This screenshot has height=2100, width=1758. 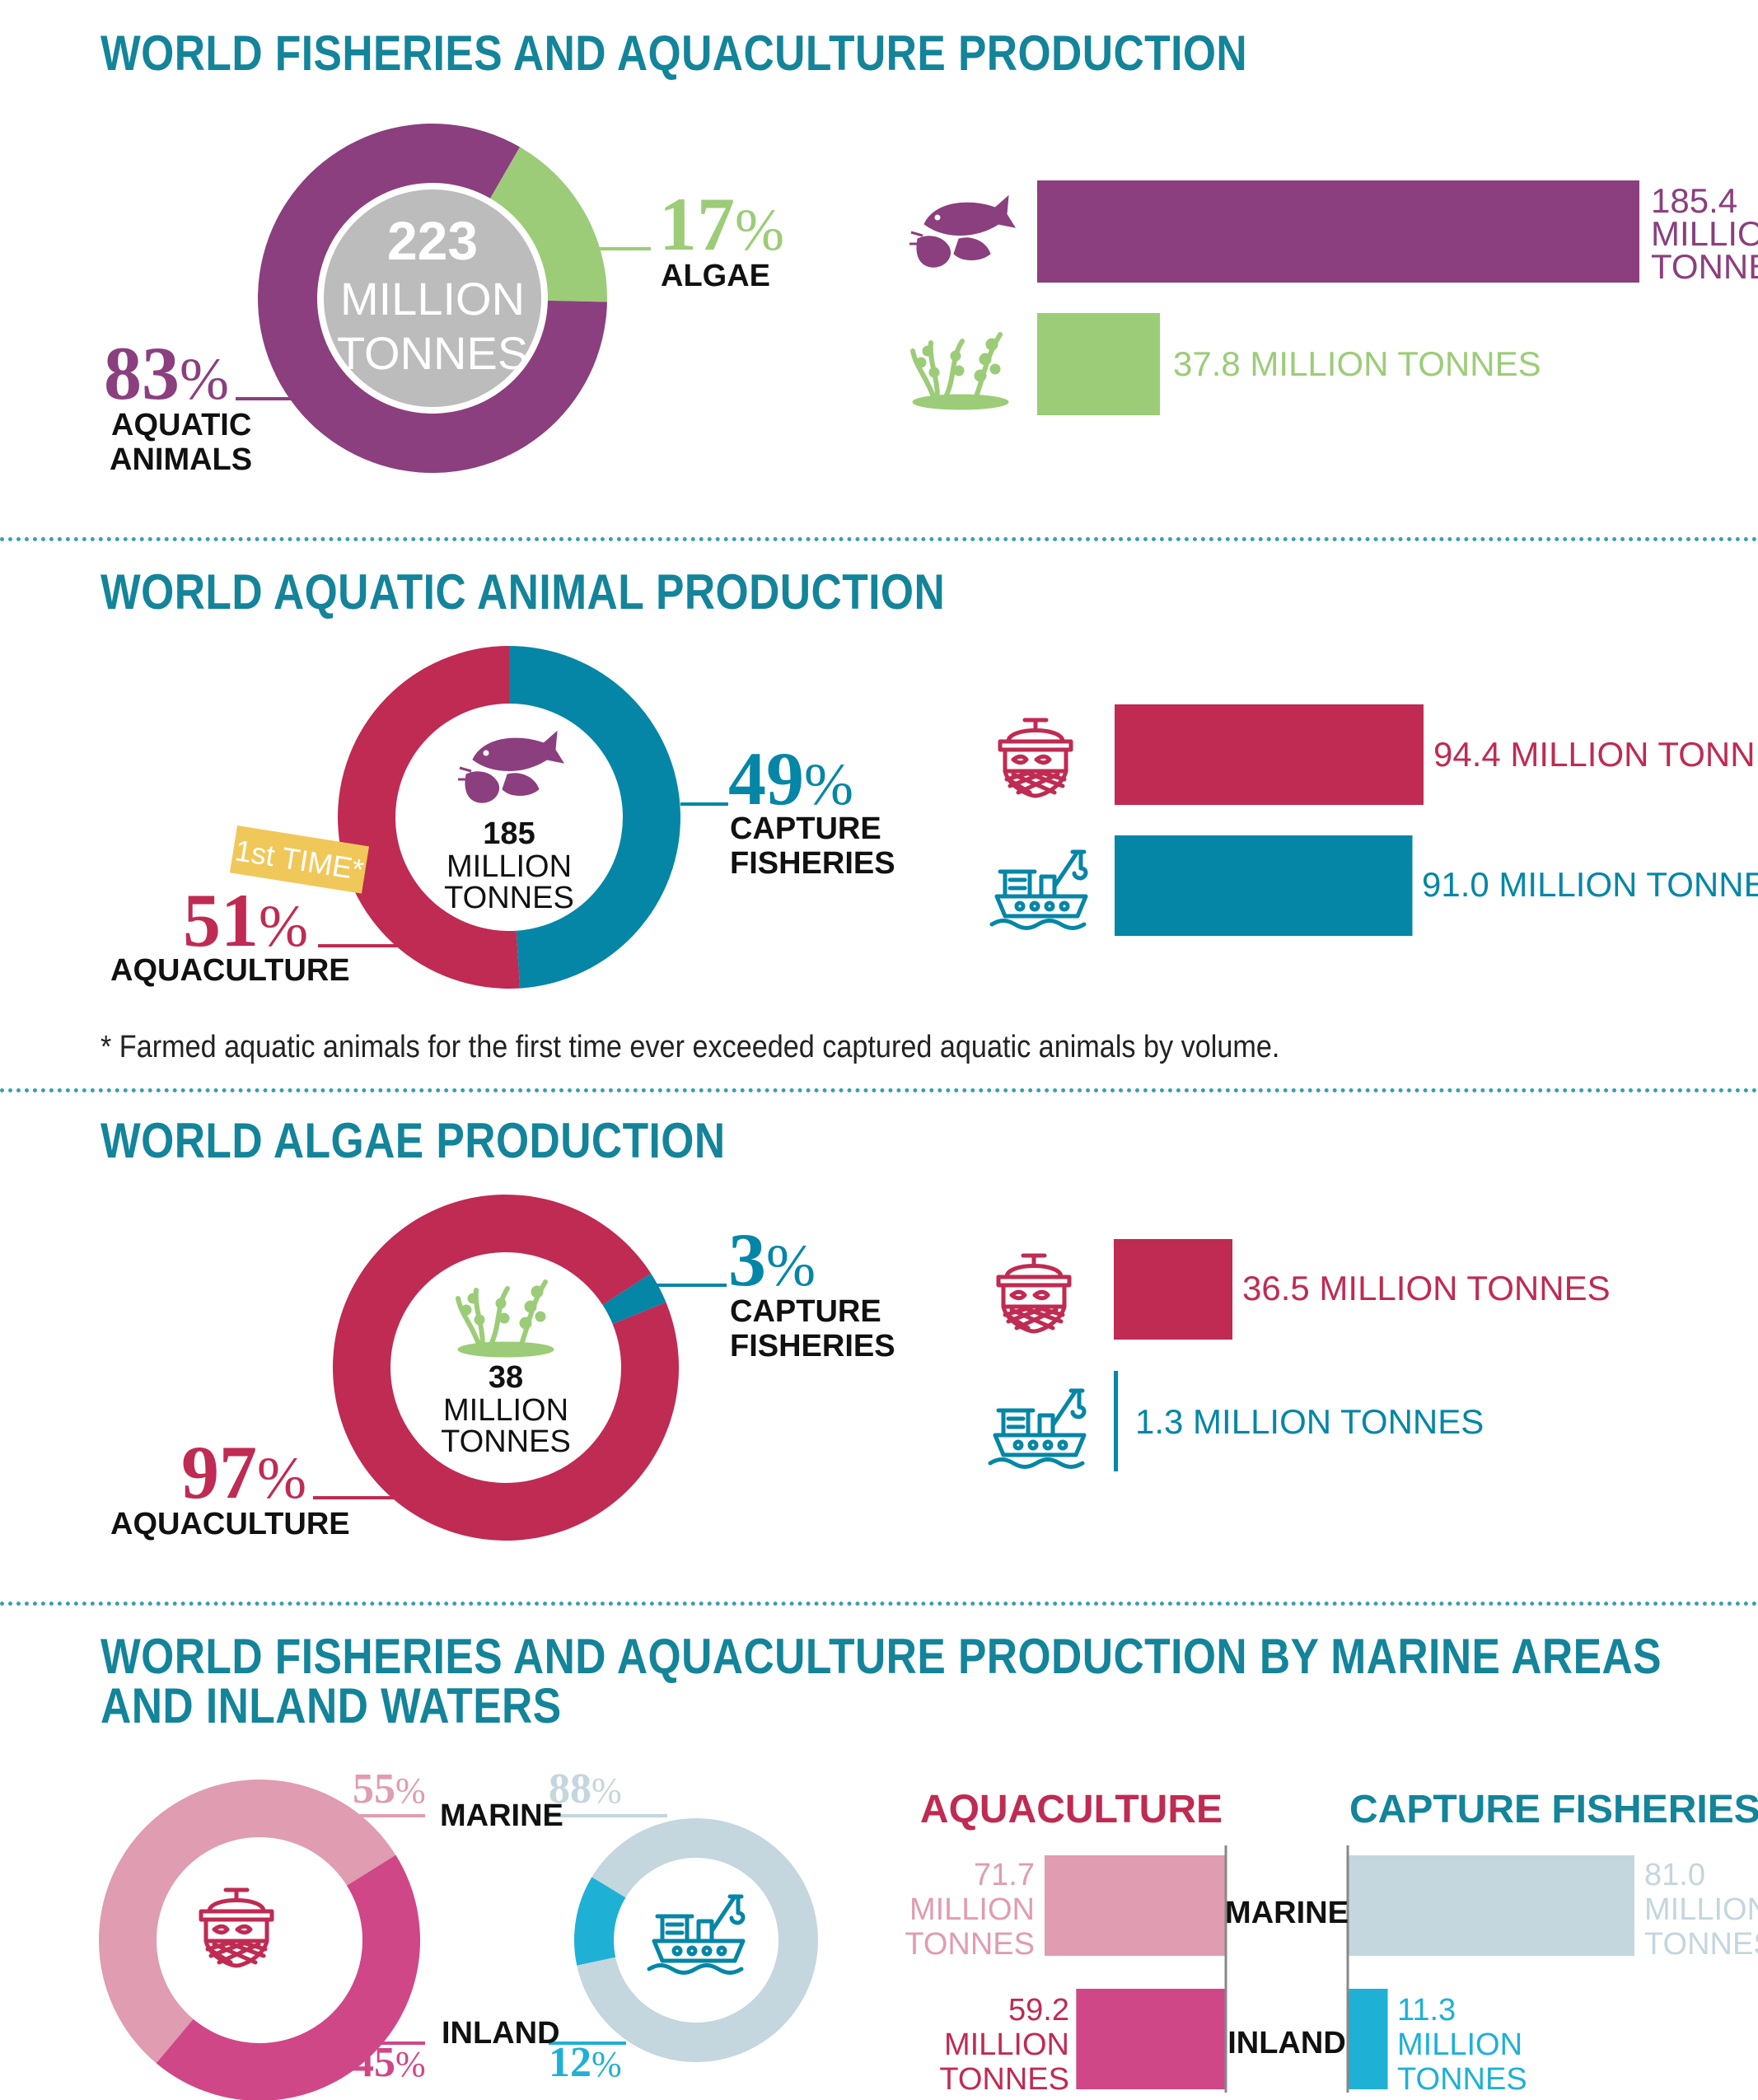 What do you see at coordinates (1701, 1910) in the screenshot?
I see `value-cap-marine-2: MILLION` at bounding box center [1701, 1910].